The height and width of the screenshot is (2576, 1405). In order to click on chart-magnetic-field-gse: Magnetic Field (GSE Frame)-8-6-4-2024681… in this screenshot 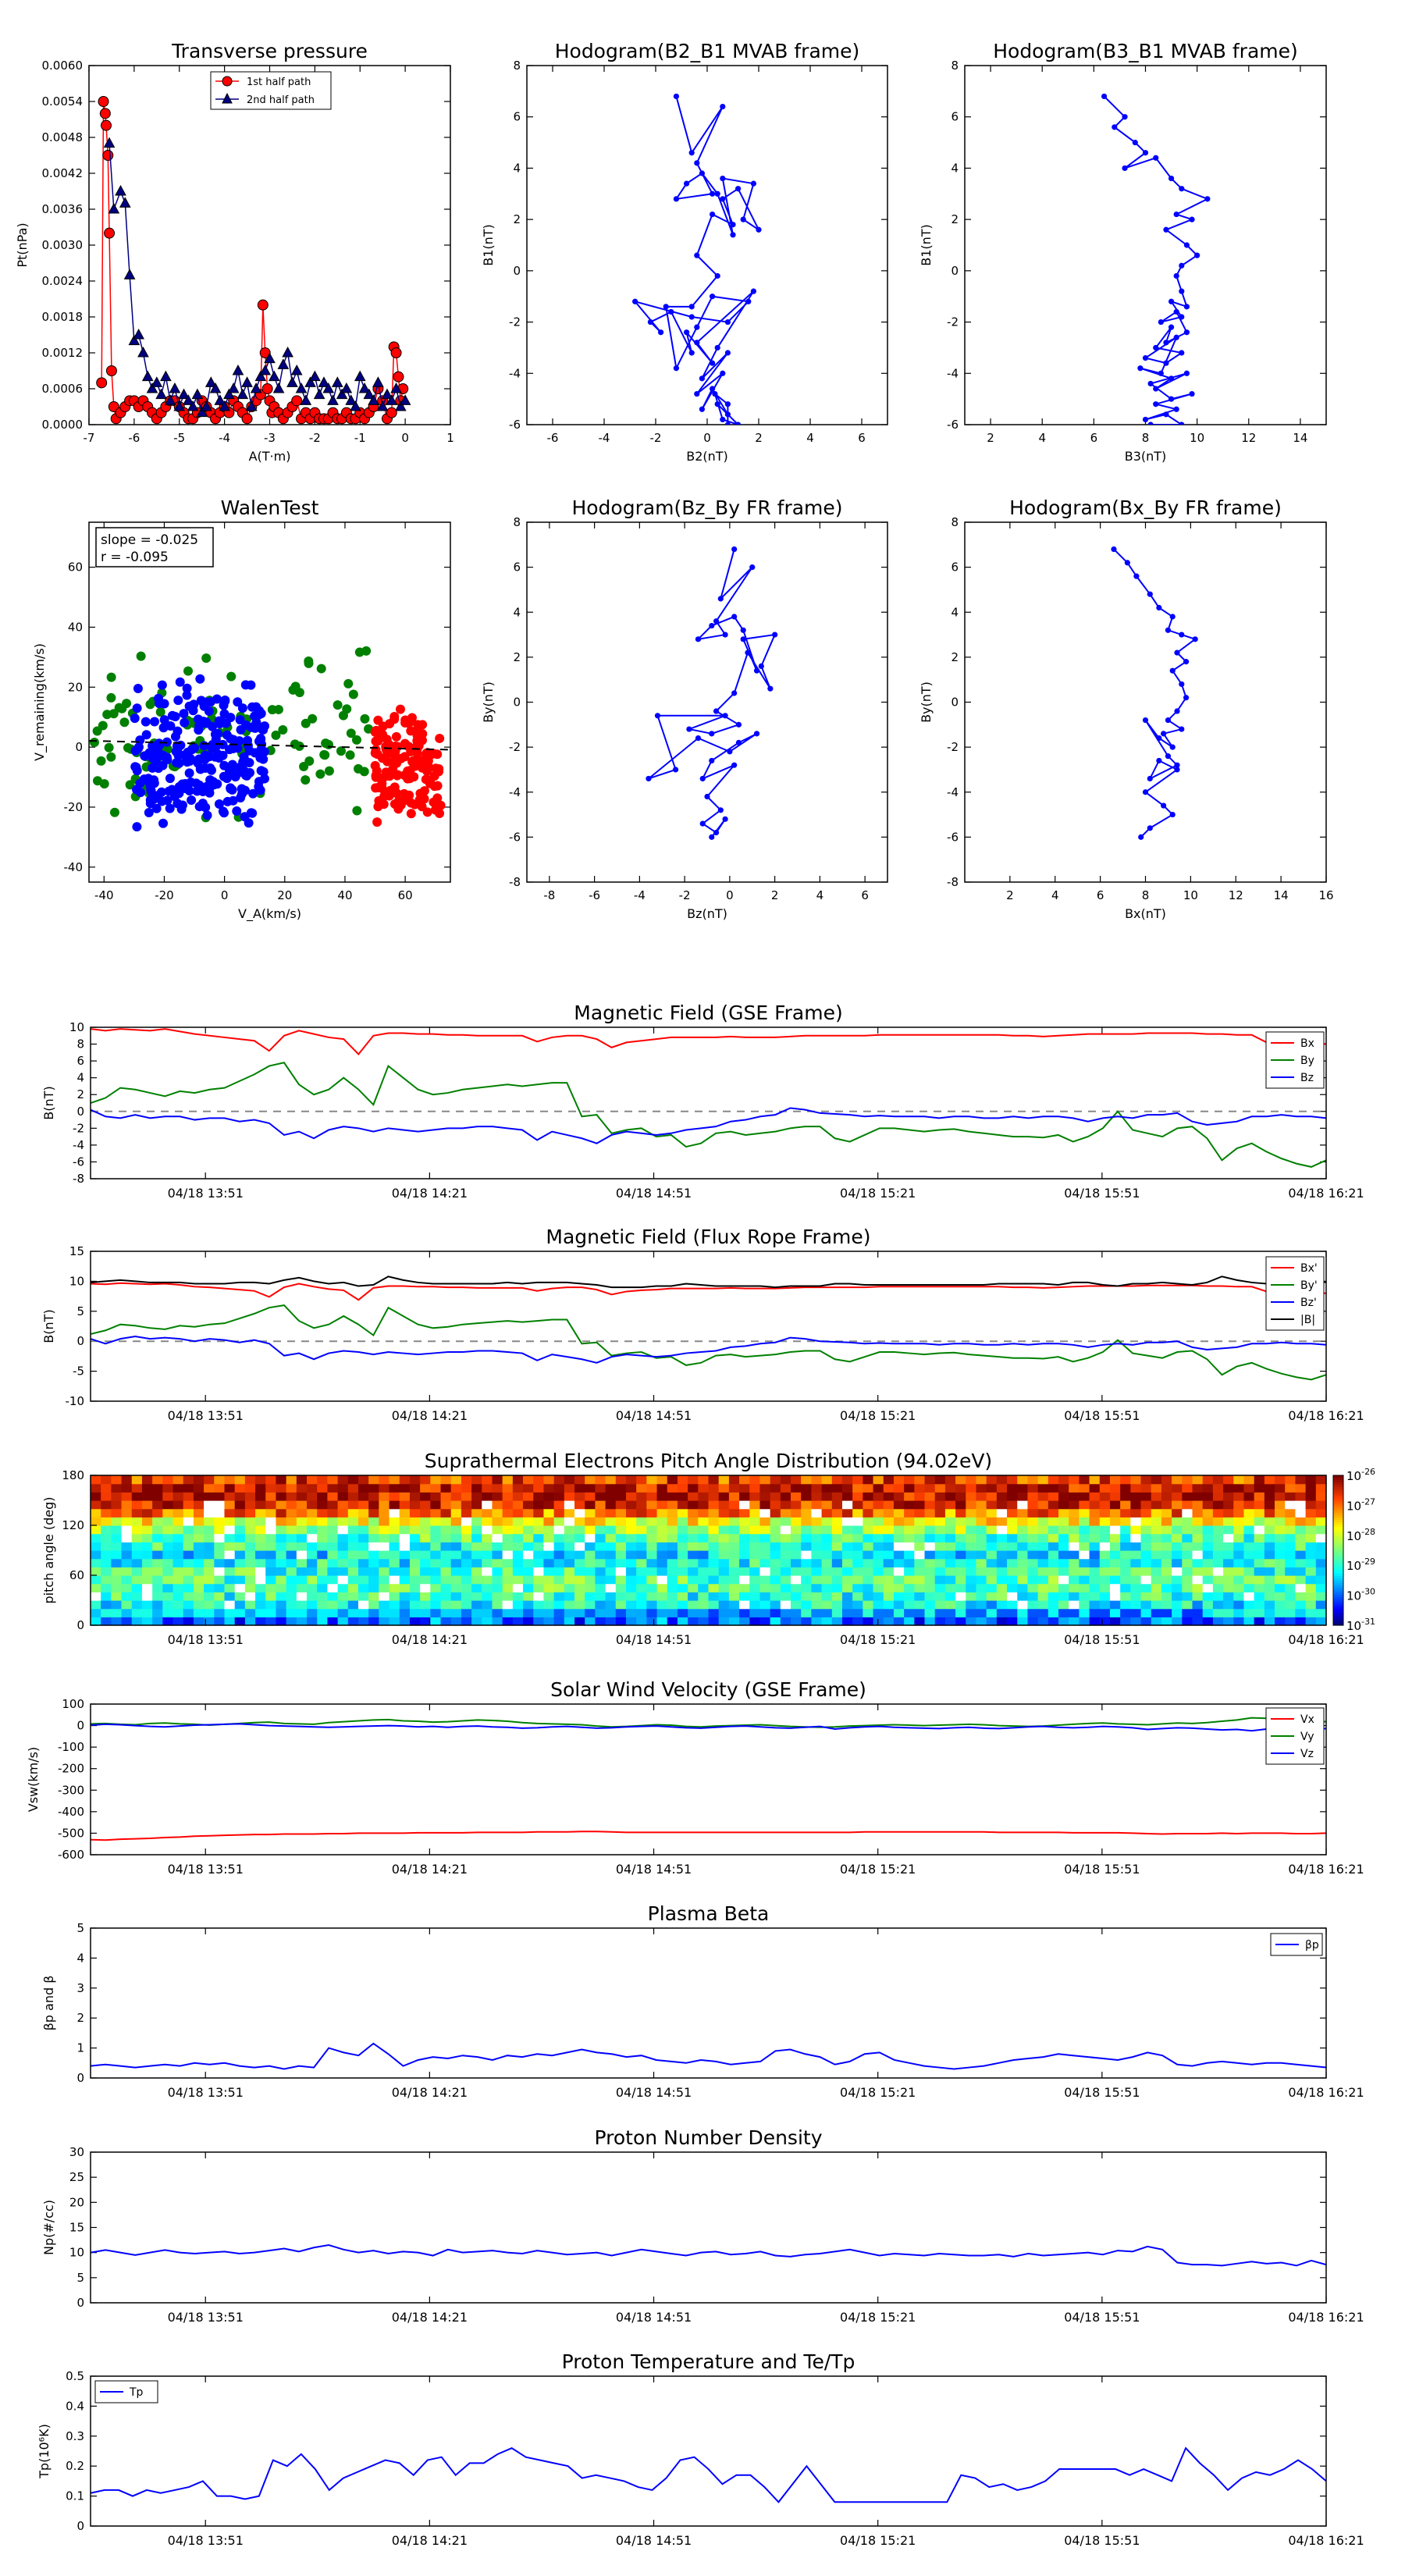, I will do `click(703, 1101)`.